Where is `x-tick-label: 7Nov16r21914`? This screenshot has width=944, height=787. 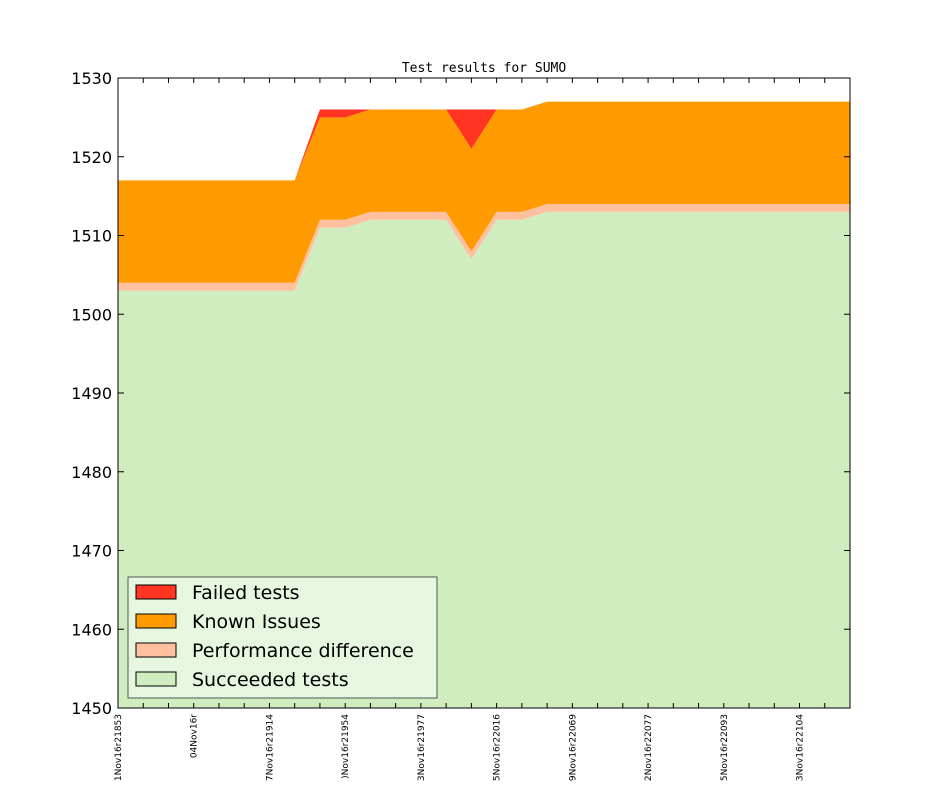
x-tick-label: 7Nov16r21914 is located at coordinates (270, 747).